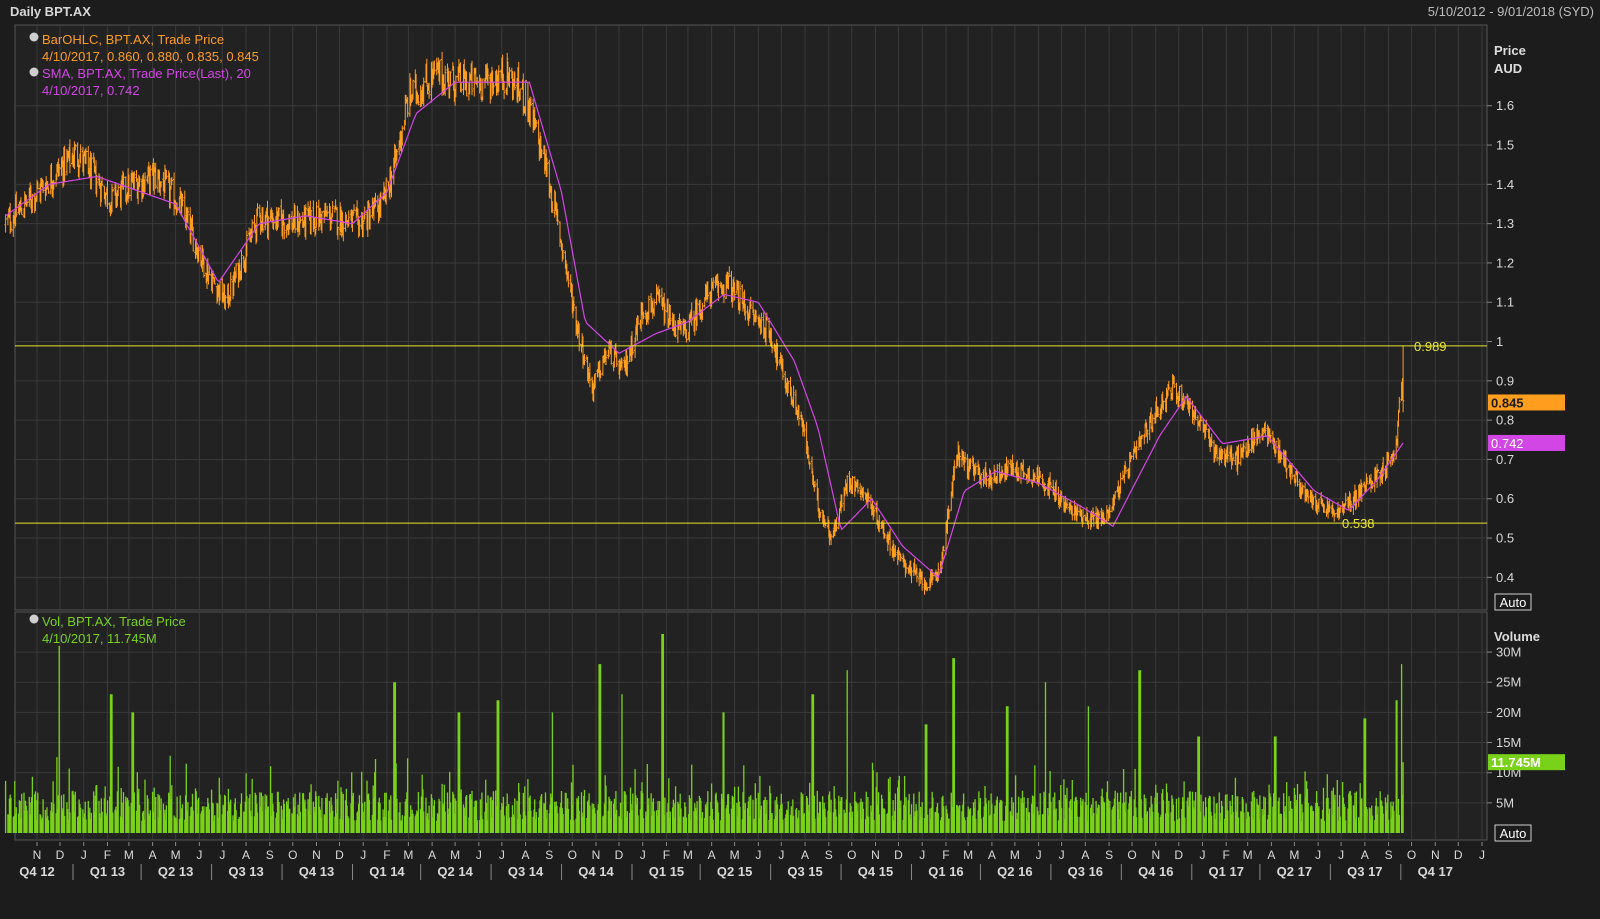 Image resolution: width=1600 pixels, height=919 pixels. Describe the element at coordinates (387, 871) in the screenshot. I see `quarter-label: Q1 14` at that location.